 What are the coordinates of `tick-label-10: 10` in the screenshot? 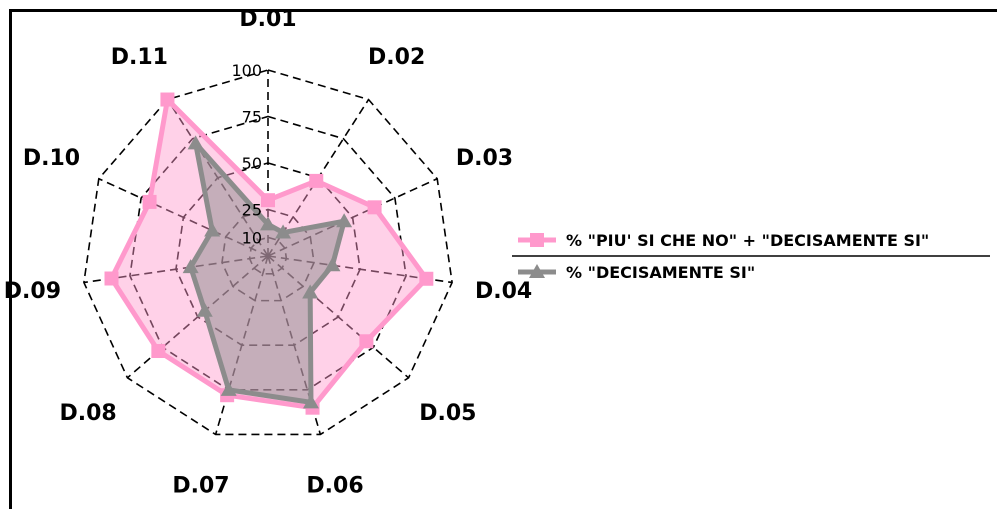 It's located at (252, 237).